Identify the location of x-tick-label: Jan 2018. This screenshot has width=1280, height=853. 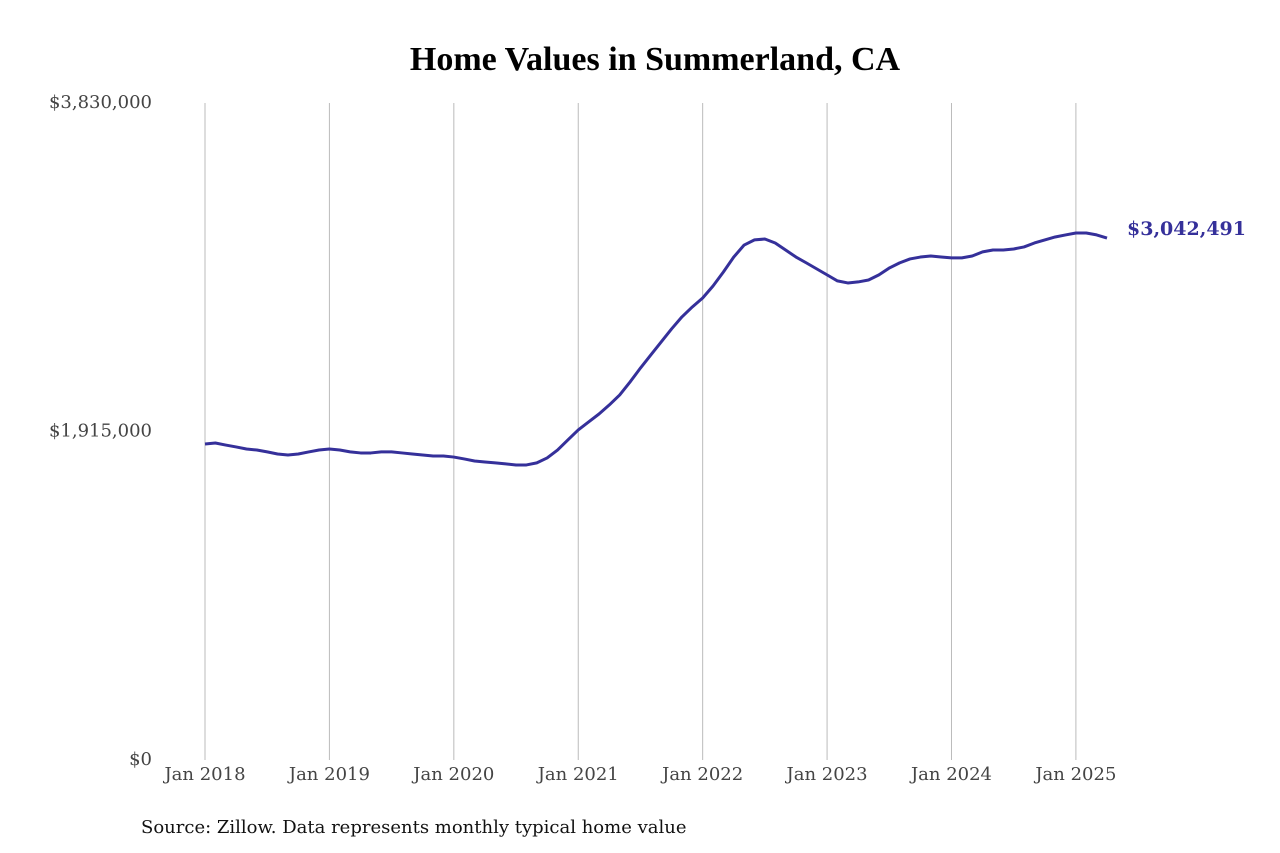
(203, 774).